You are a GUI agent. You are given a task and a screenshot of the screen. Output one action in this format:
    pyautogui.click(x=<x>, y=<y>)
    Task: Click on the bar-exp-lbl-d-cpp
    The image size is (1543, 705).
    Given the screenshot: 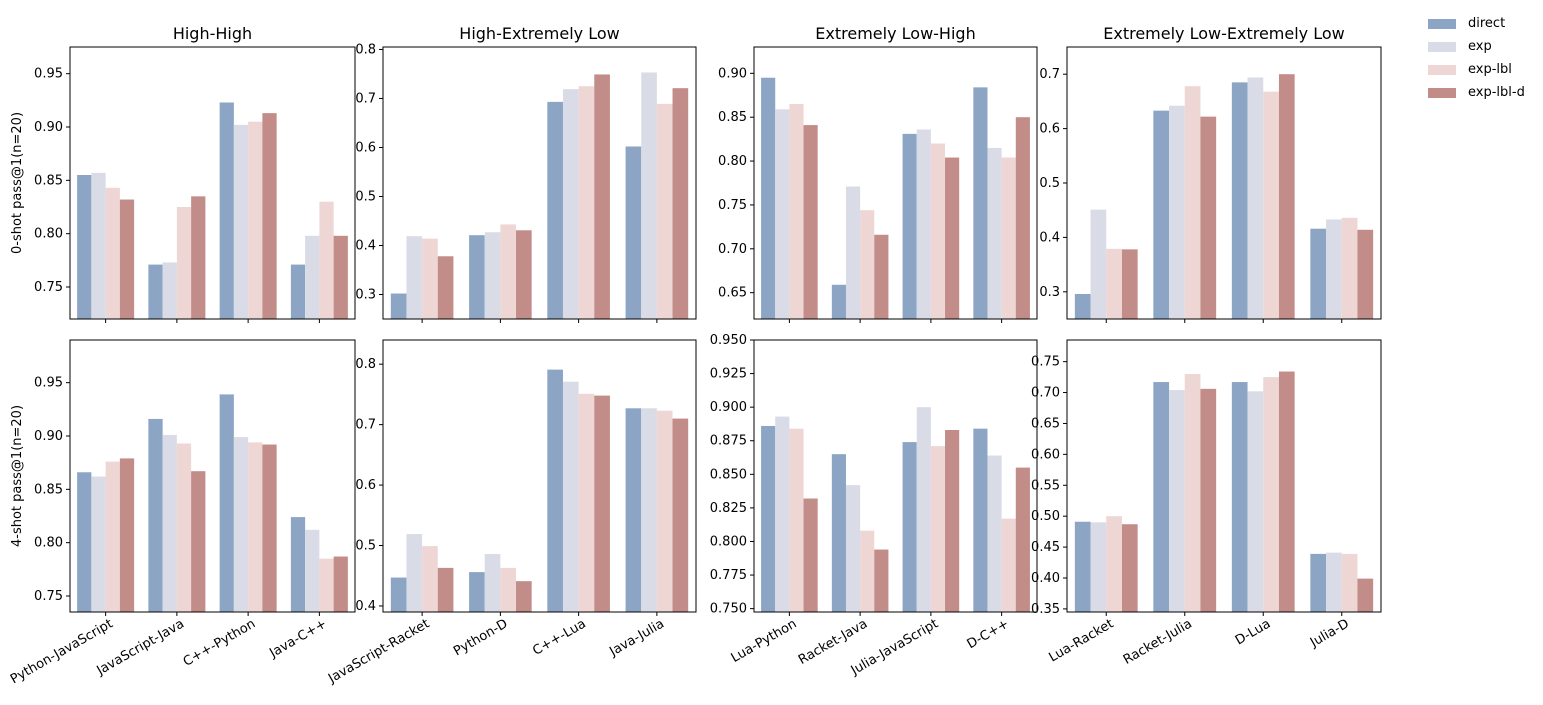 What is the action you would take?
    pyautogui.click(x=1008, y=565)
    